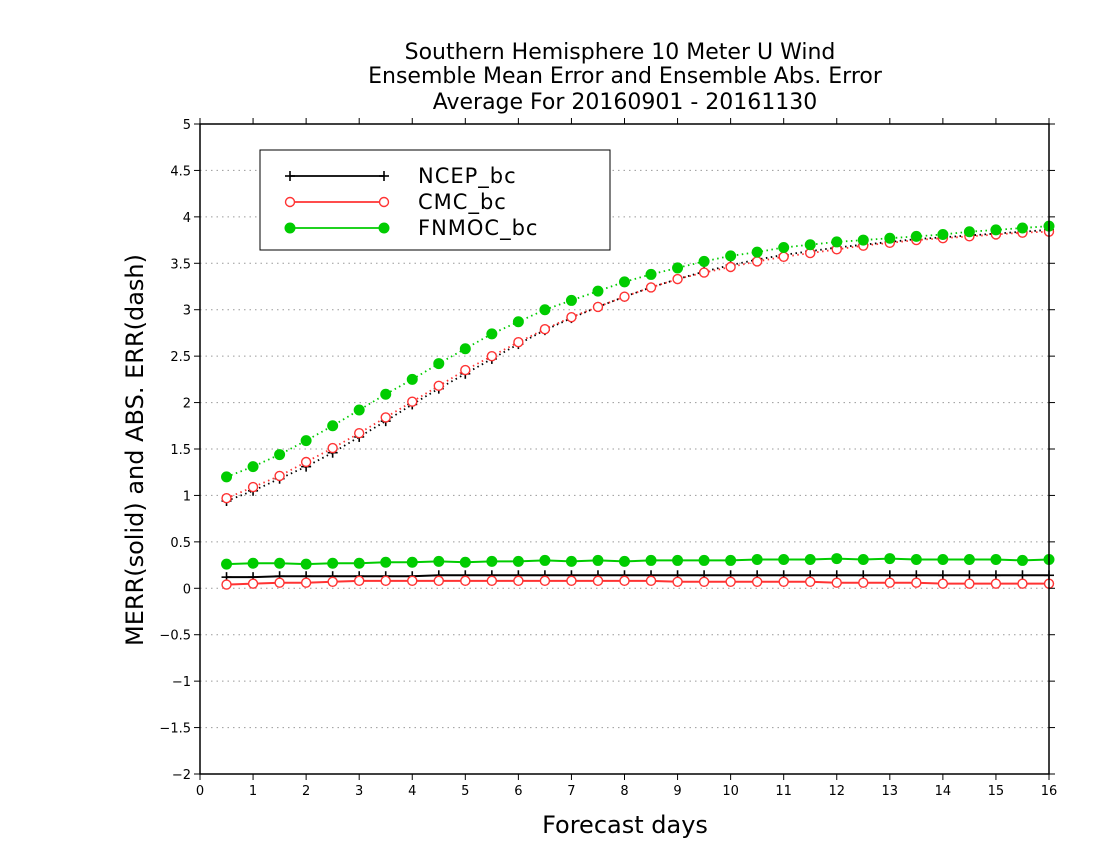 This screenshot has height=850, width=1100. What do you see at coordinates (187, 496) in the screenshot?
I see `y-tick-label: 1` at bounding box center [187, 496].